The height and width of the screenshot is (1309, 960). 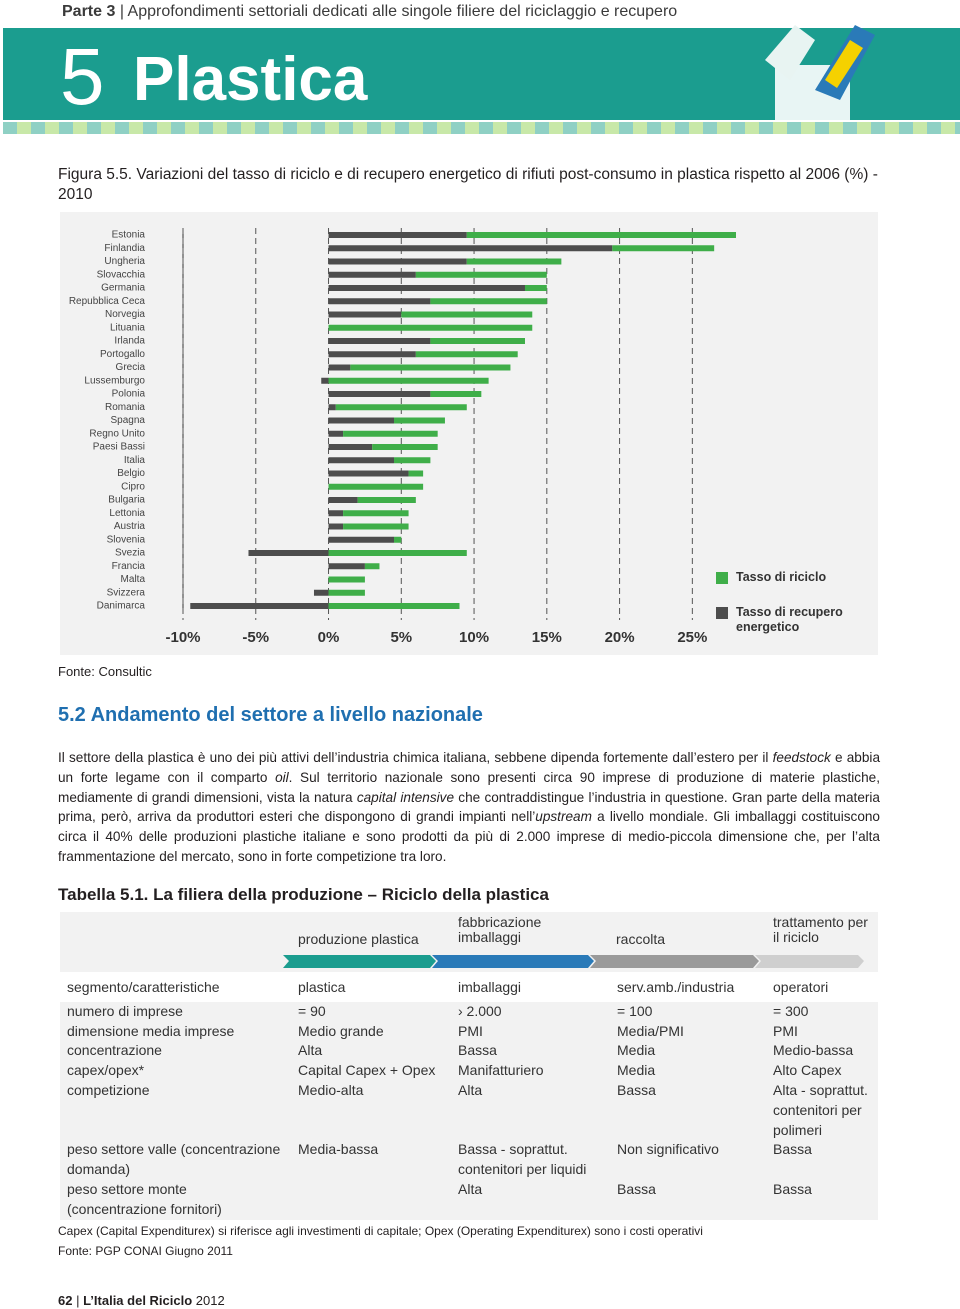 I want to click on table-cell: PMI, so click(x=470, y=1030).